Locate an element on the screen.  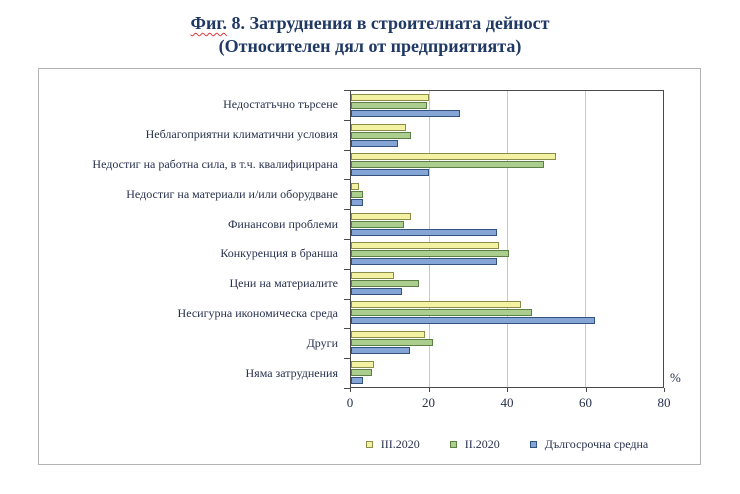
category-label: Други is located at coordinates (322, 342).